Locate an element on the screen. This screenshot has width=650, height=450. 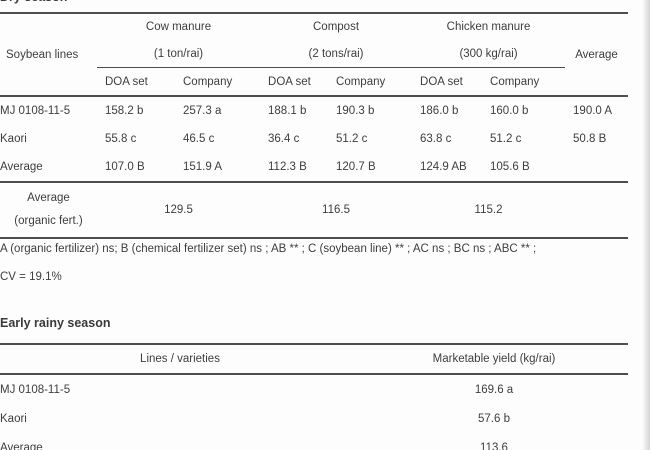
cell-value: 112.3 B is located at coordinates (294, 168).